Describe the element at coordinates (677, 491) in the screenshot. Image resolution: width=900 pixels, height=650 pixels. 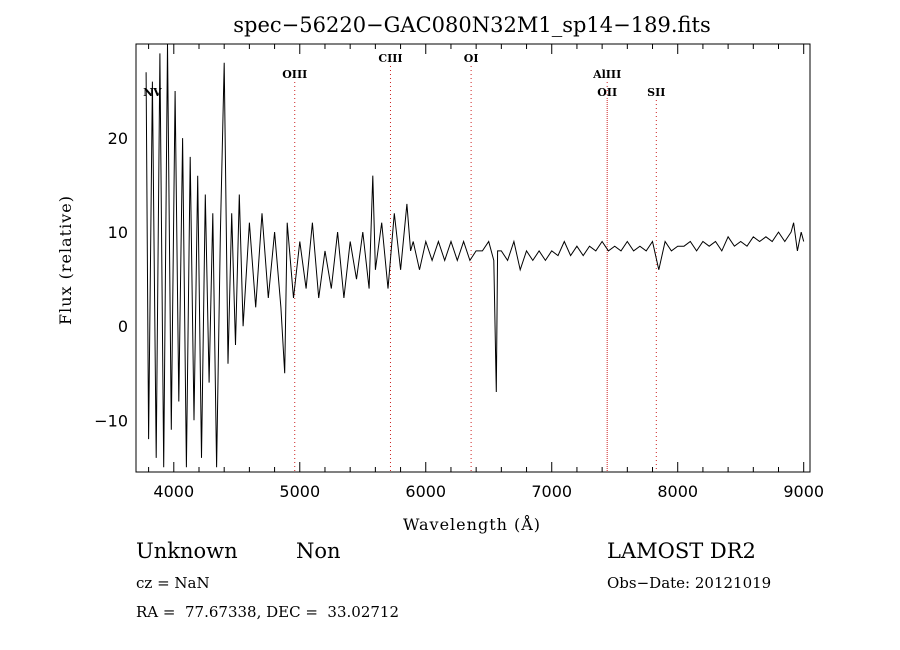
I see `x-tick-label: 8000` at that location.